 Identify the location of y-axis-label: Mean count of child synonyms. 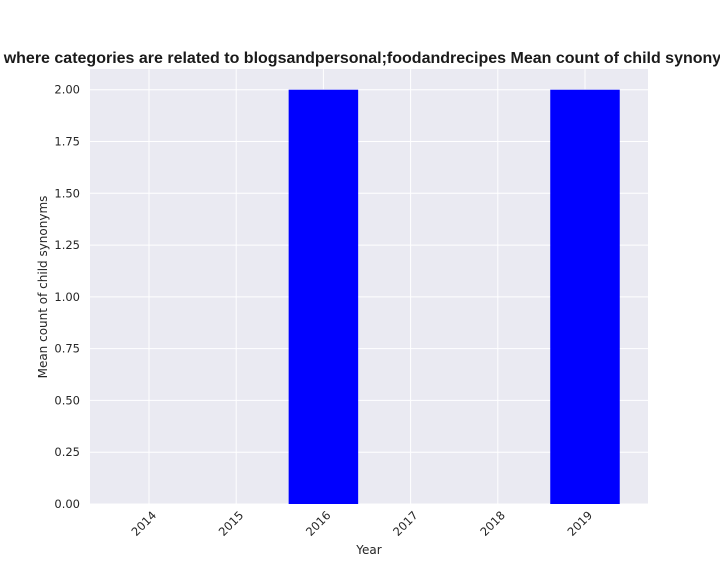
(43, 287).